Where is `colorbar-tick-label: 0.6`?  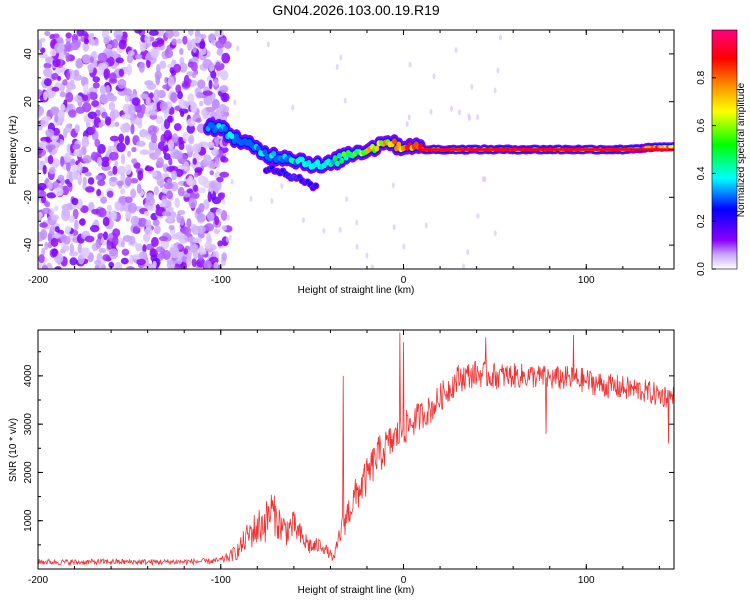
colorbar-tick-label: 0.6 is located at coordinates (701, 125).